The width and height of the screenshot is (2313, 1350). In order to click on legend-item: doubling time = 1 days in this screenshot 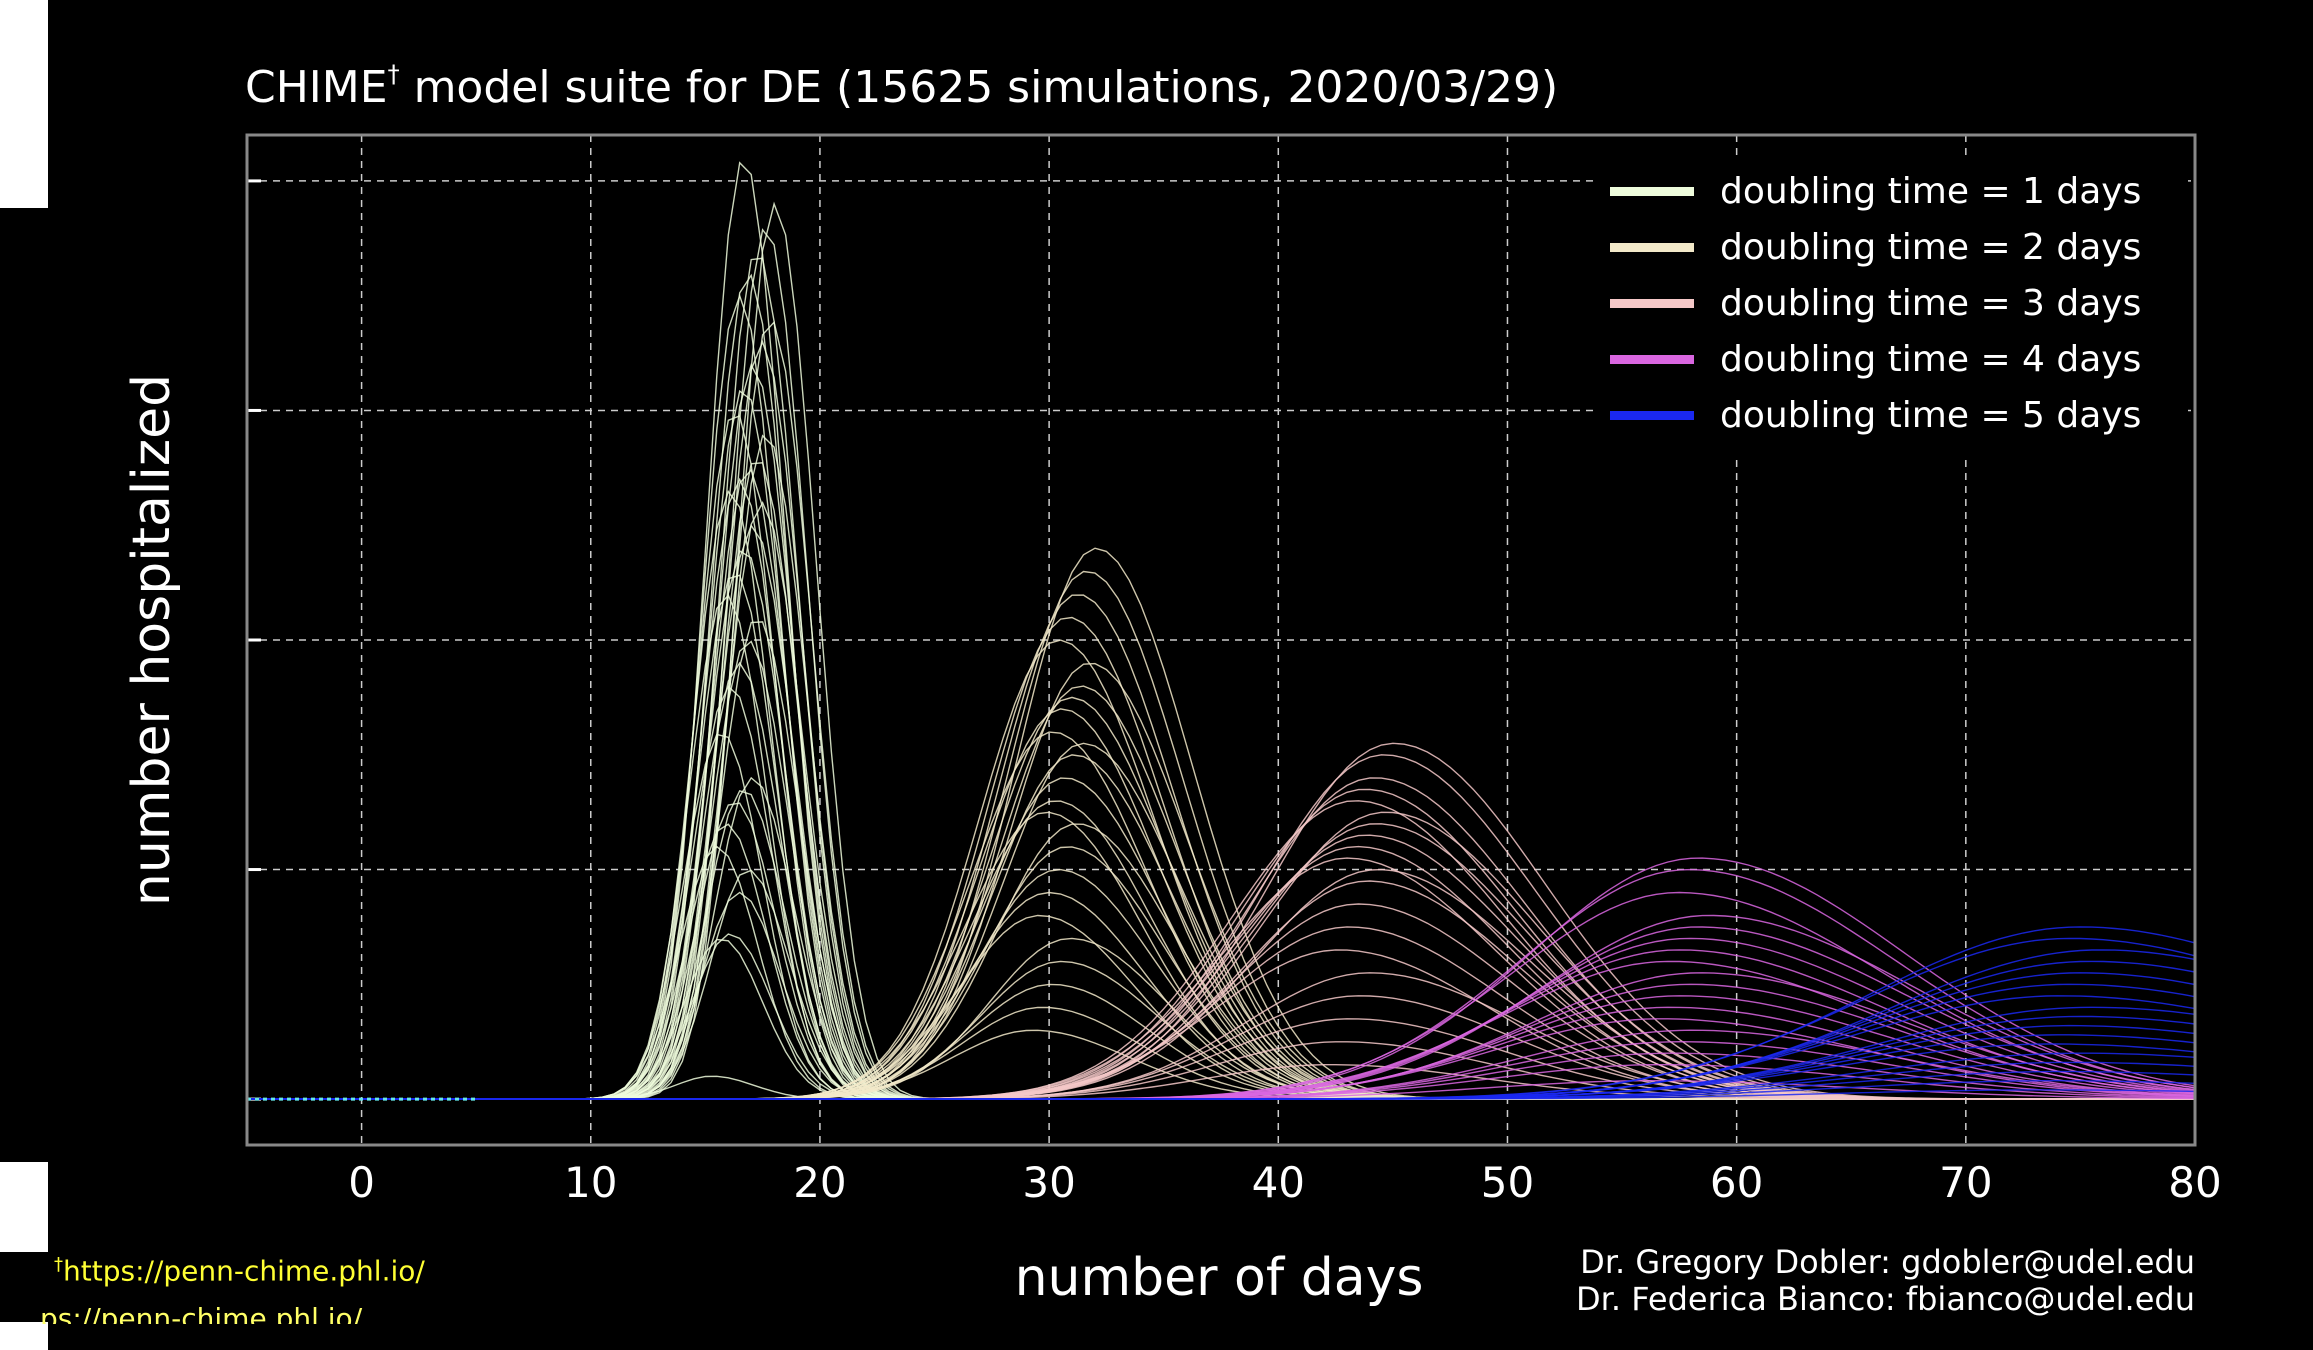, I will do `click(1875, 191)`.